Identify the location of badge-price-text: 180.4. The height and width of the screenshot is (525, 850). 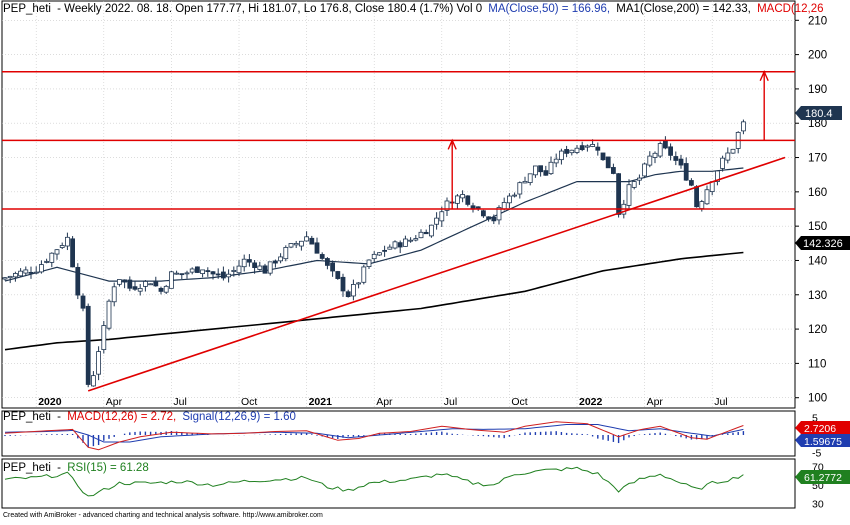
(819, 114).